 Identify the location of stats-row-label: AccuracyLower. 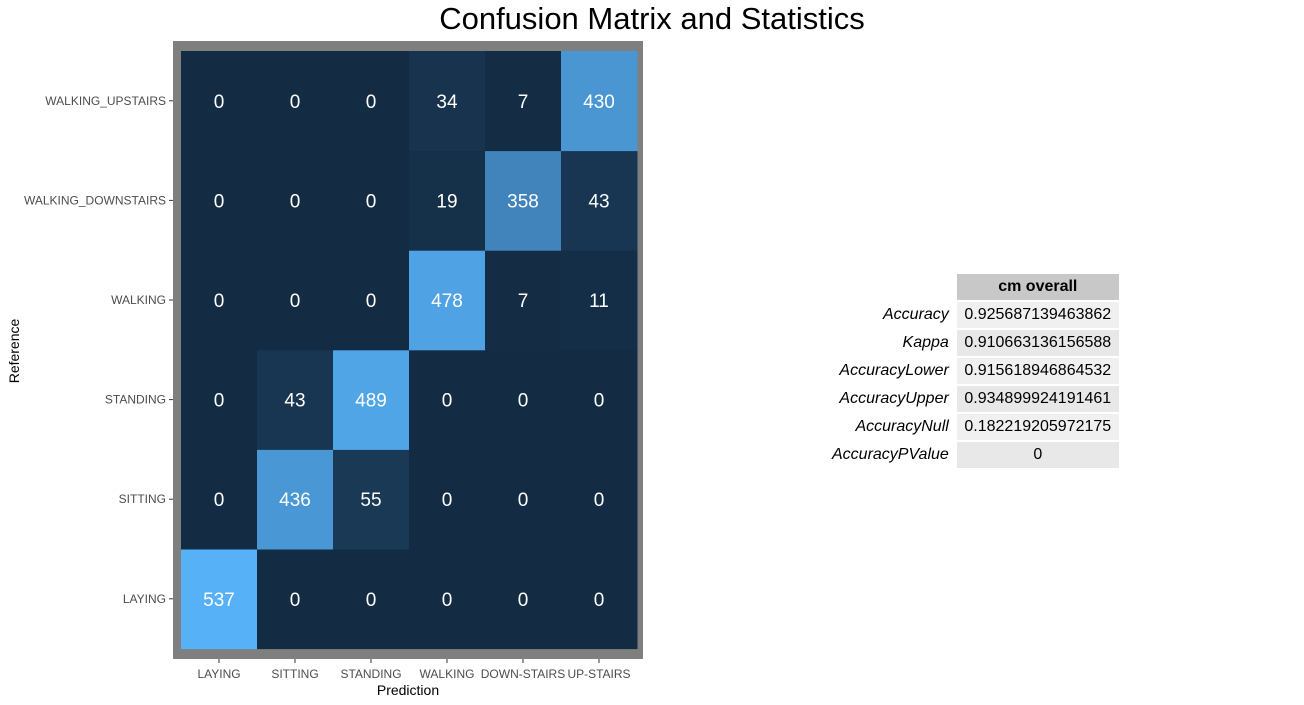
(894, 370).